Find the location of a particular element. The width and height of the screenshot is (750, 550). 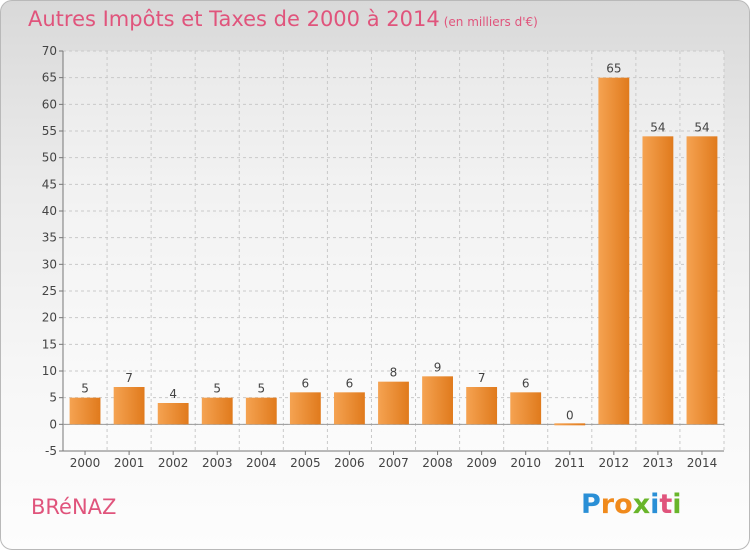

bar-2002 is located at coordinates (173, 414).